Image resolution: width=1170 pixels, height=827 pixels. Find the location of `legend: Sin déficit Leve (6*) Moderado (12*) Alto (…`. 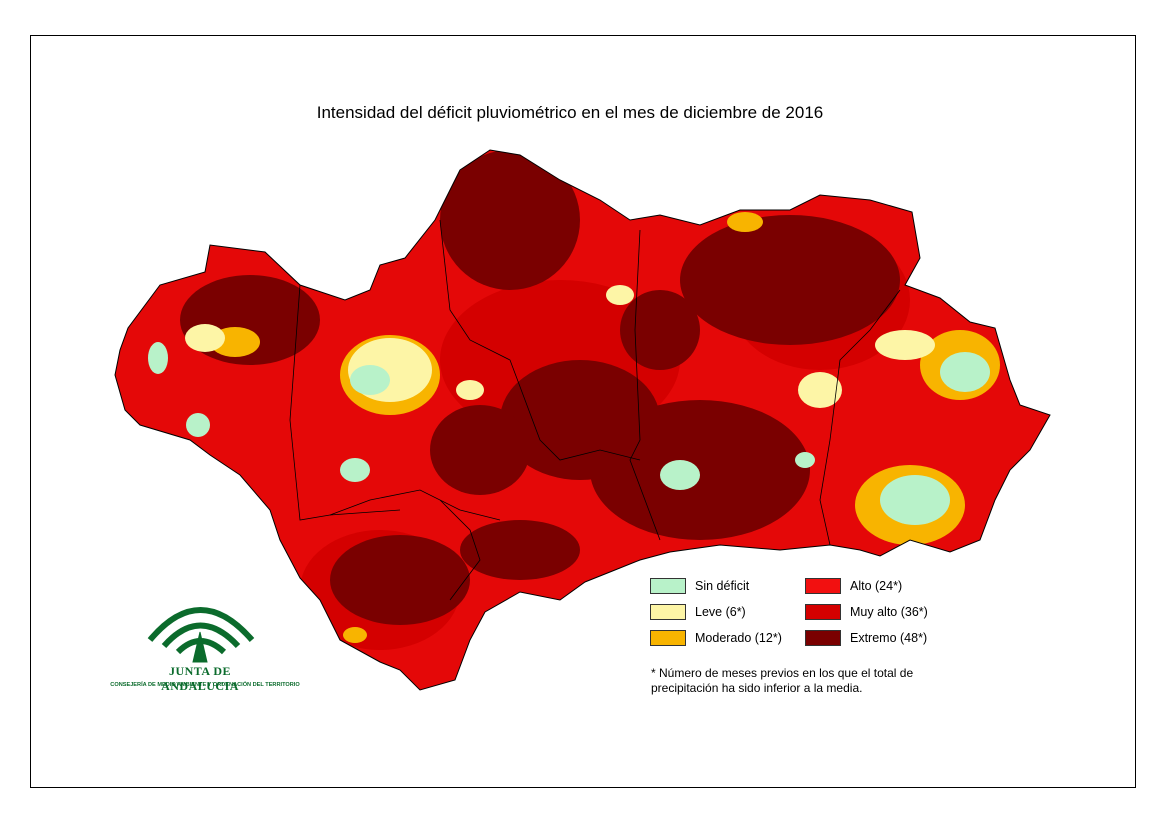

legend: Sin déficit Leve (6*) Moderado (12*) Alto (… is located at coordinates (800, 615).